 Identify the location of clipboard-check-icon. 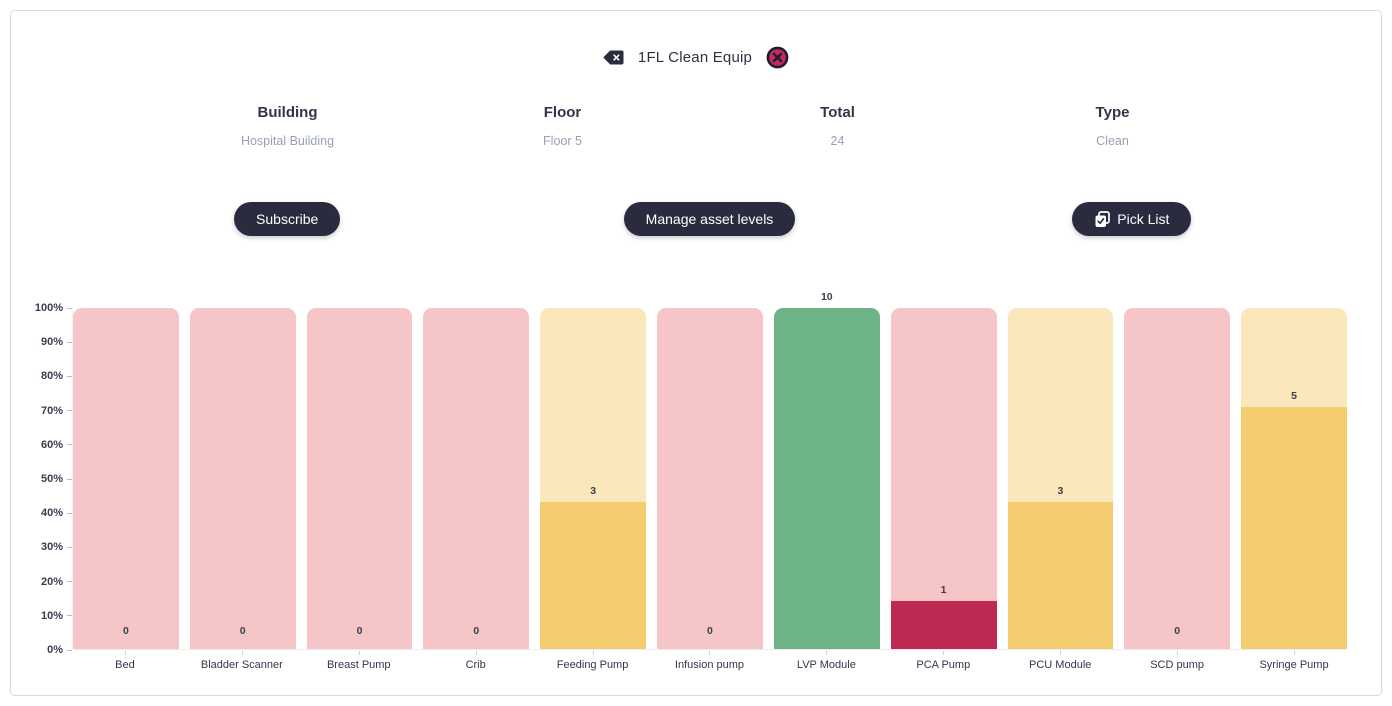
(1102, 219).